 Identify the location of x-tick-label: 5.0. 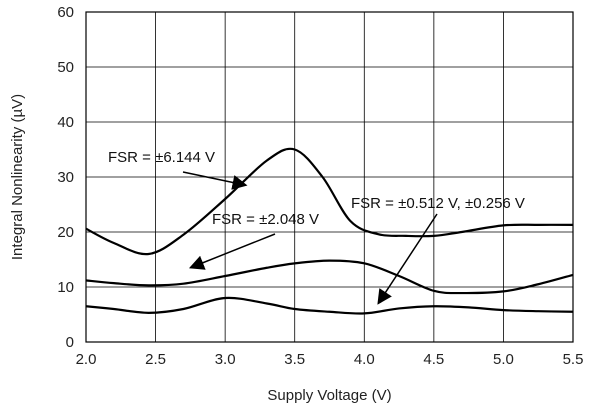
(503, 359).